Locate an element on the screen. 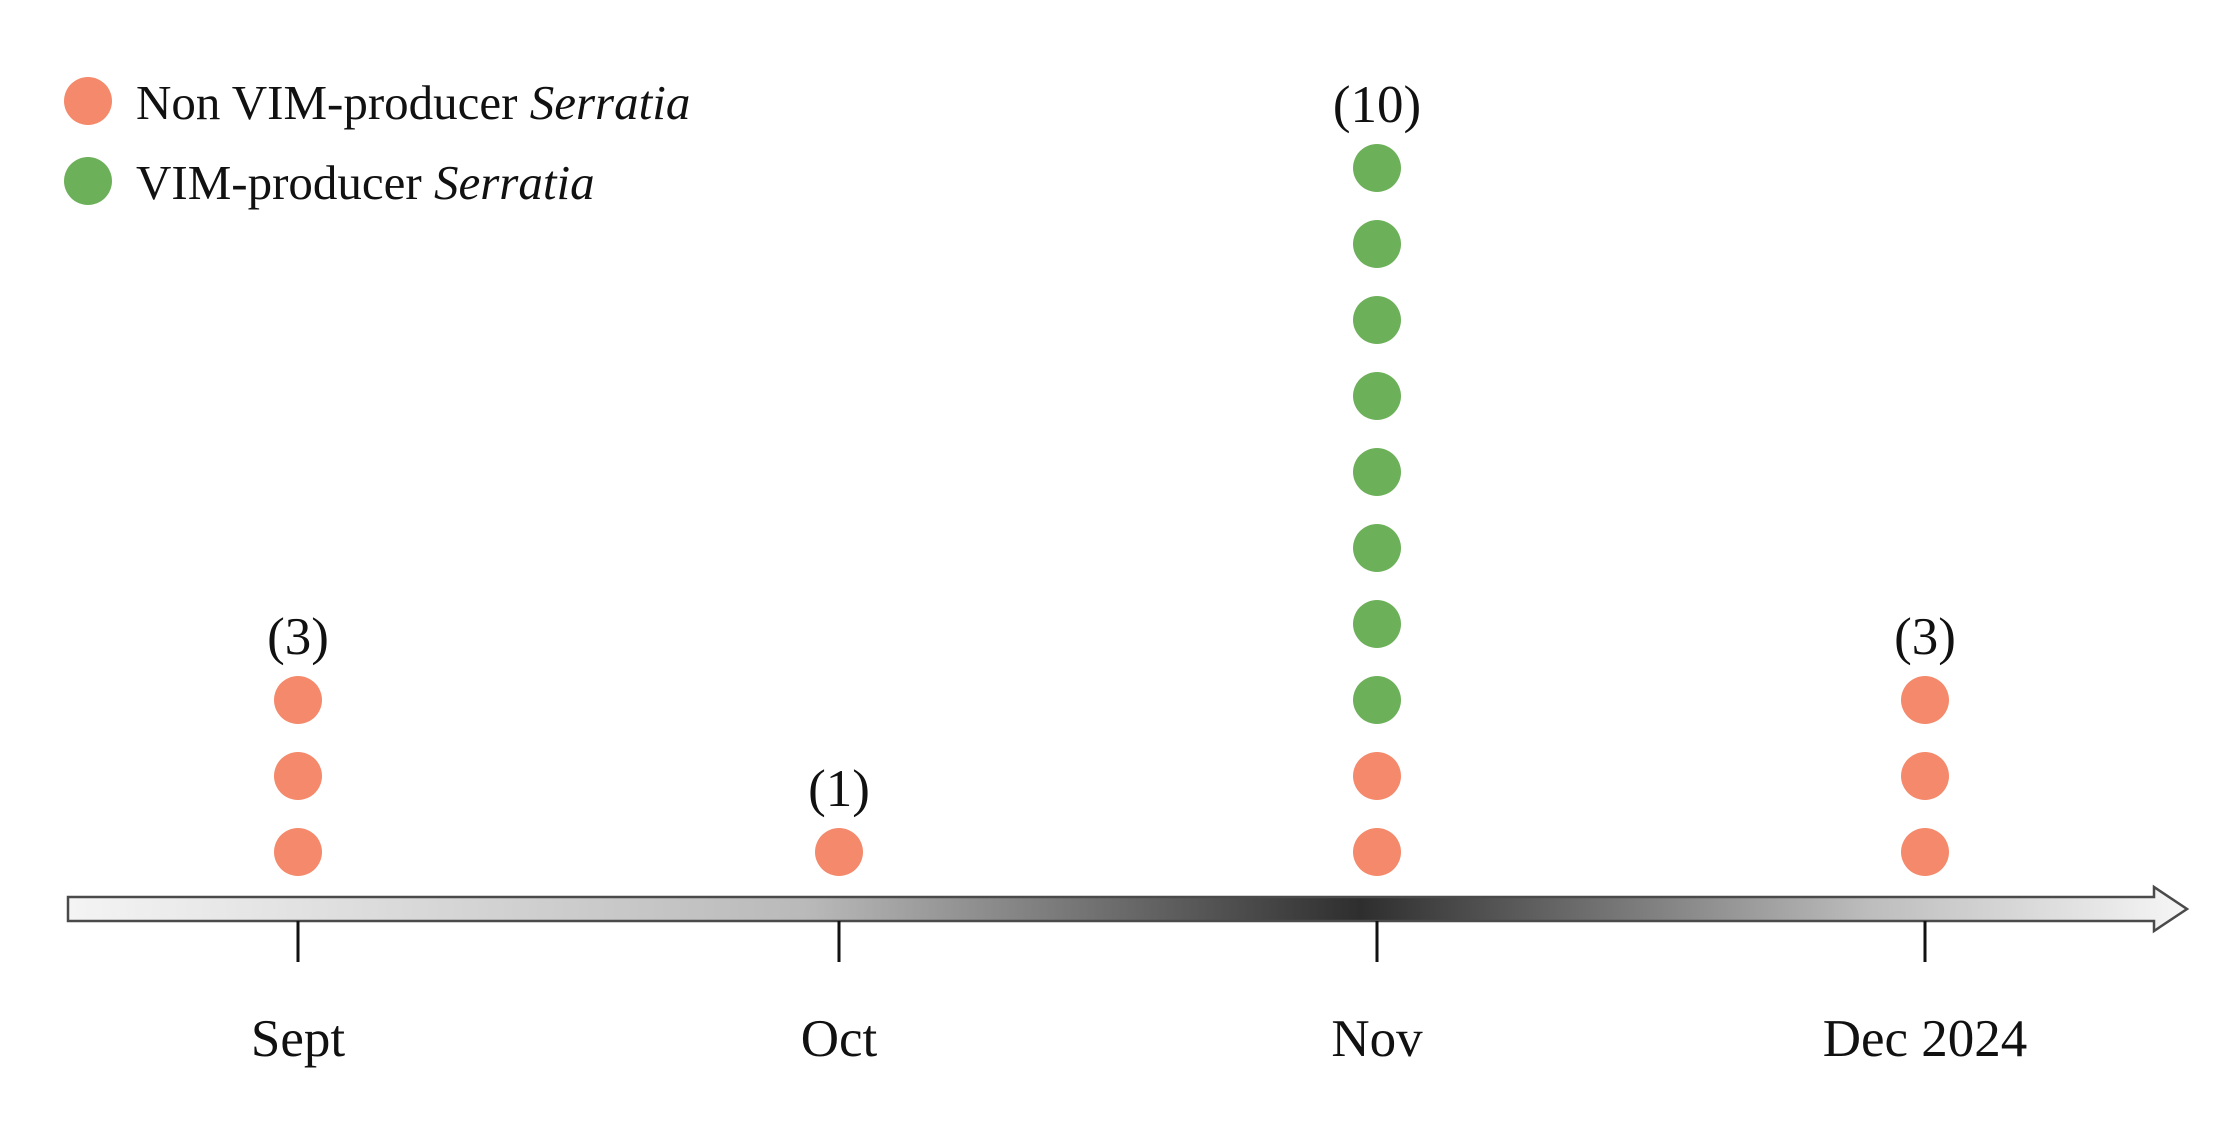  tick-label: Oct is located at coordinates (839, 1039).